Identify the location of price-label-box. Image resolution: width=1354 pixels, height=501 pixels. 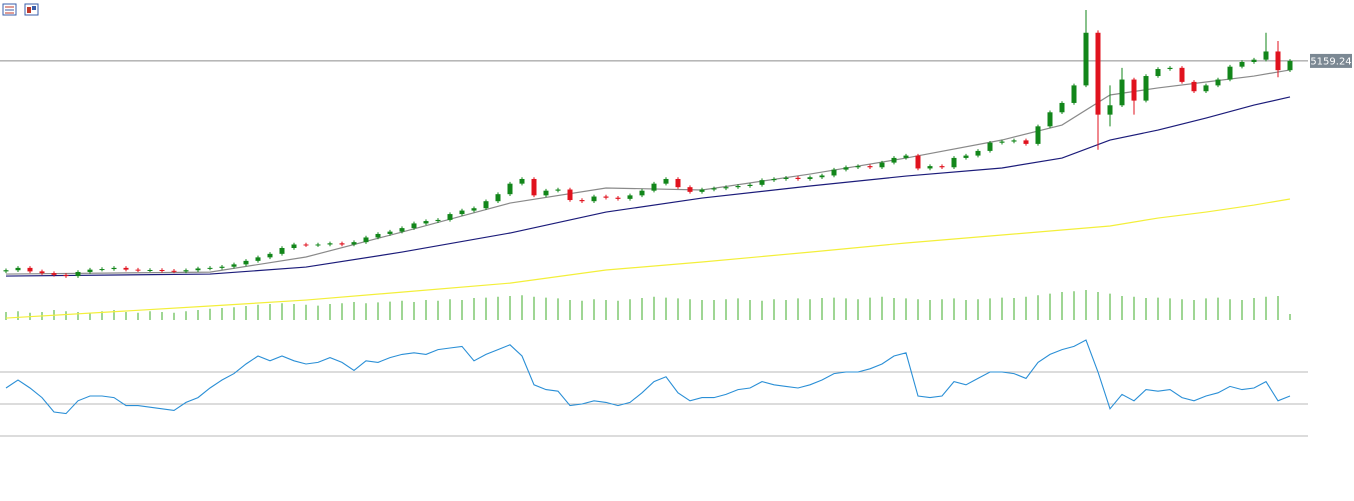
(1331, 60).